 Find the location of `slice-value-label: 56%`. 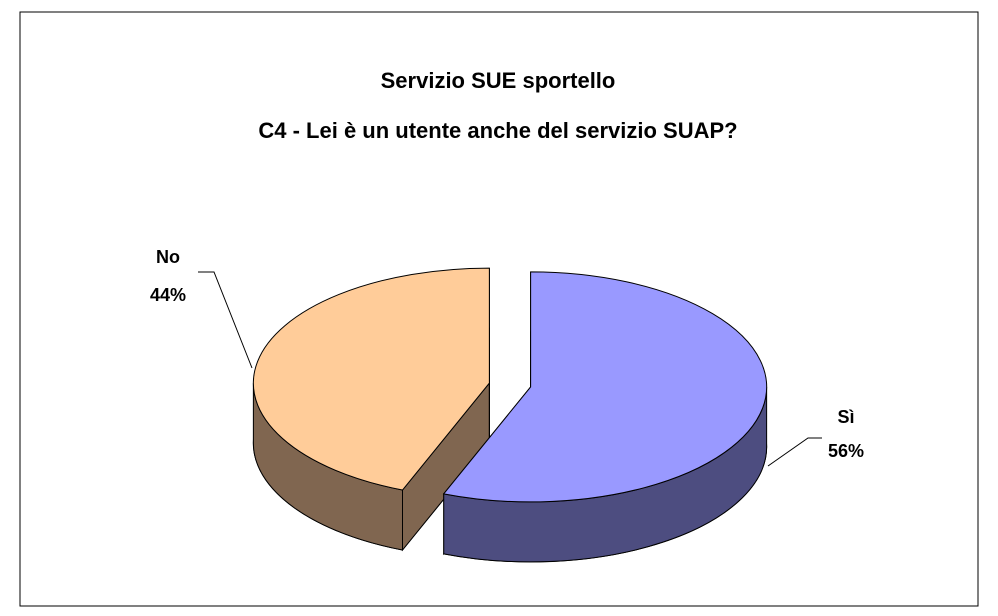

slice-value-label: 56% is located at coordinates (846, 451).